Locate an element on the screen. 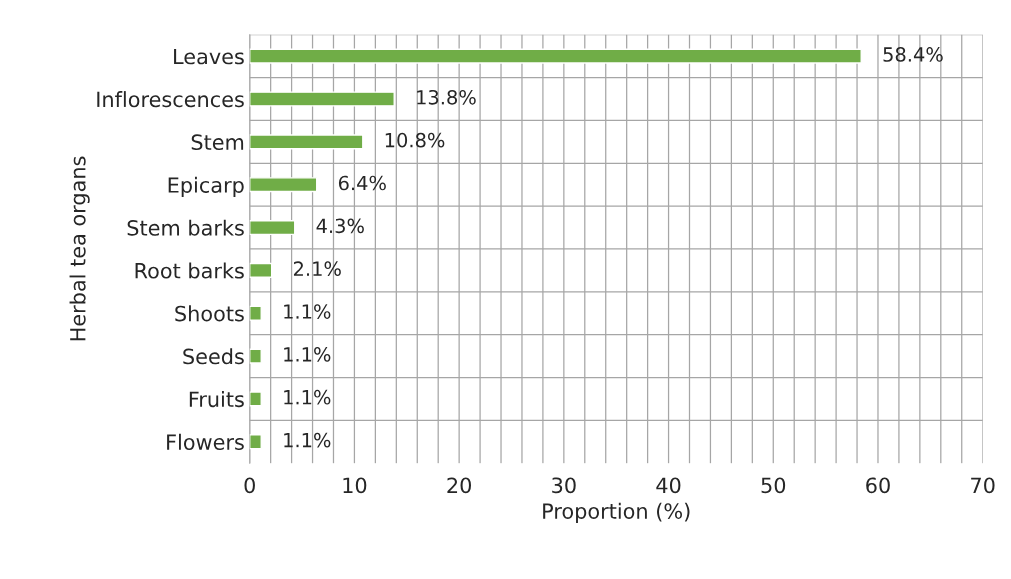 This screenshot has width=1011, height=579. x-tick-label: 20 is located at coordinates (459, 485).